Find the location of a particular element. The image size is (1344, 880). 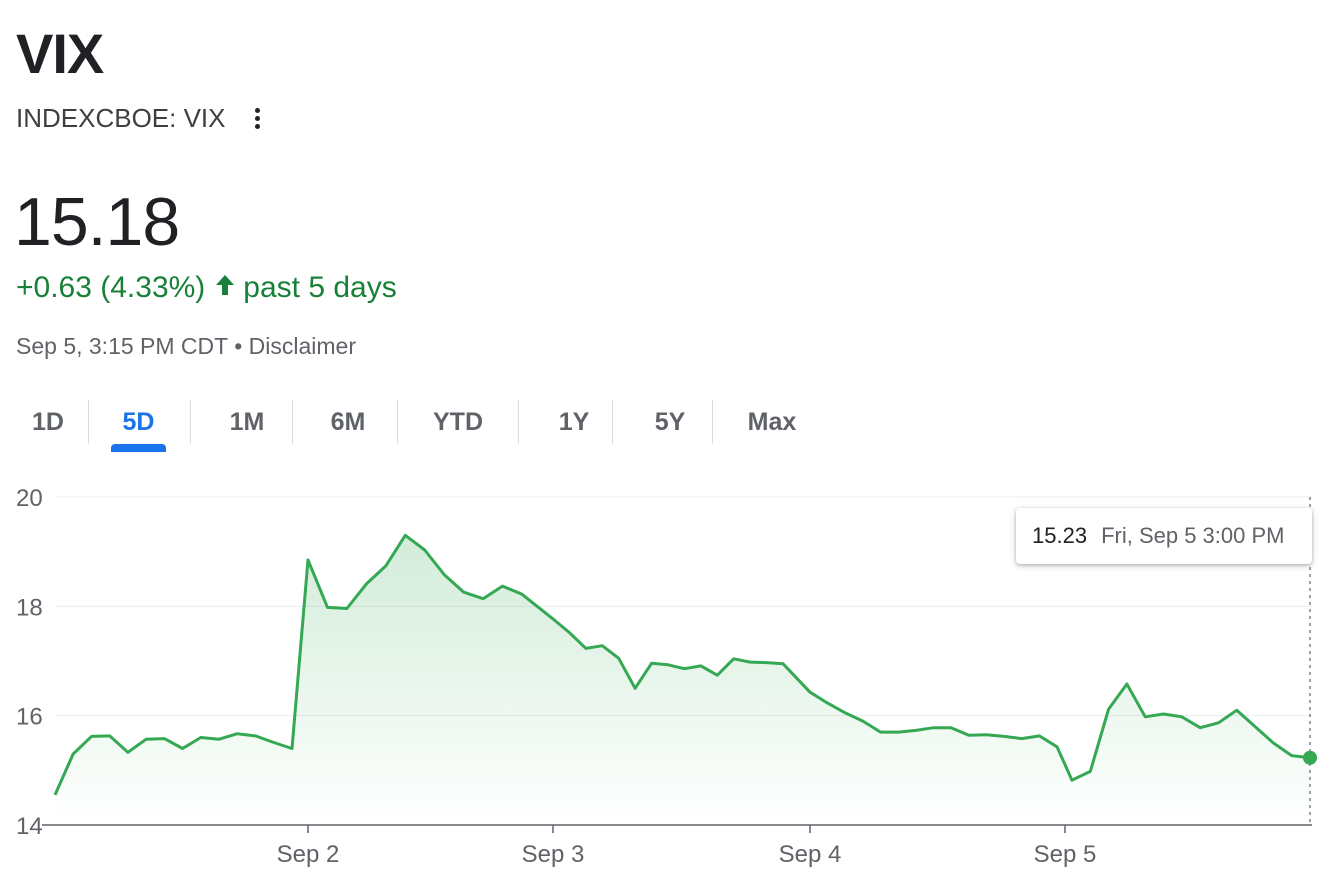

y-tick-label: 16 is located at coordinates (29, 717).